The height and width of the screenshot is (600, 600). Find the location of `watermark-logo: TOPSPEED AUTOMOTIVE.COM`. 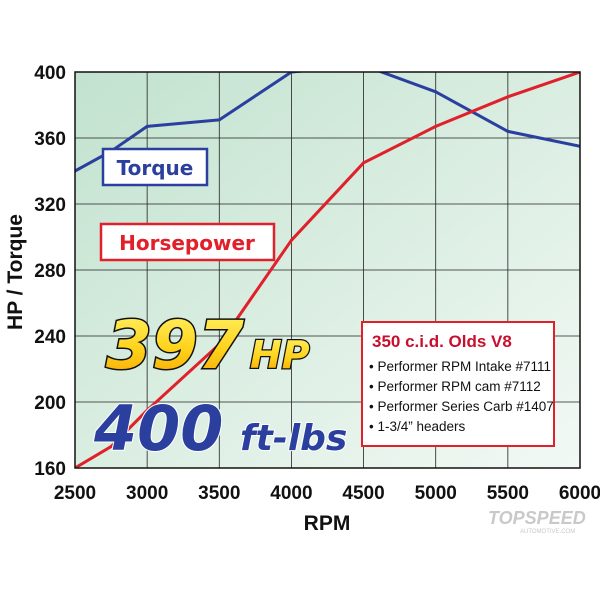

watermark-logo: TOPSPEED AUTOMOTIVE.COM is located at coordinates (537, 521).